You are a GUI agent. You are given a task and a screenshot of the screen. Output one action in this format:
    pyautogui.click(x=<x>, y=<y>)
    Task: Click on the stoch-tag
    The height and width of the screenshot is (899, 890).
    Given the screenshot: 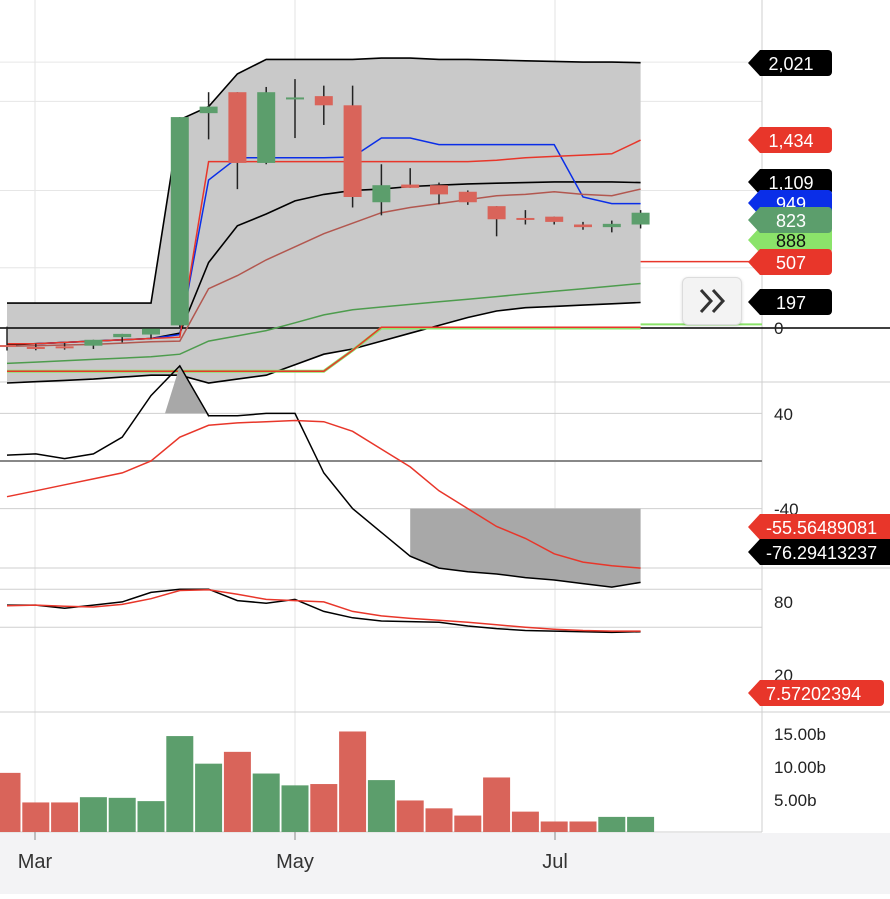 What is the action you would take?
    pyautogui.click(x=816, y=693)
    